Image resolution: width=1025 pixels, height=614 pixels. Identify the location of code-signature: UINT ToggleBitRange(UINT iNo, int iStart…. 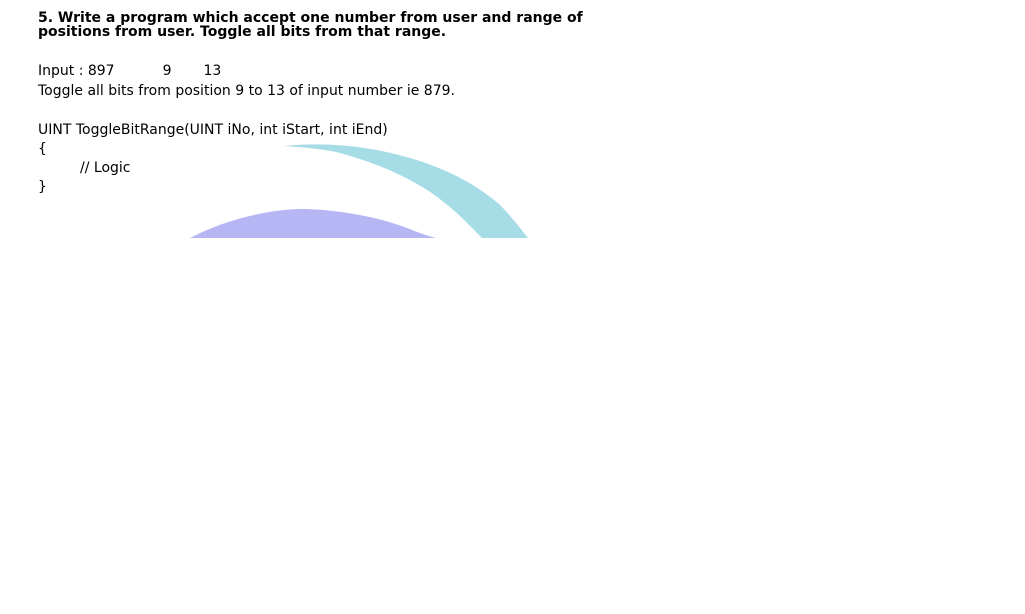
(213, 130).